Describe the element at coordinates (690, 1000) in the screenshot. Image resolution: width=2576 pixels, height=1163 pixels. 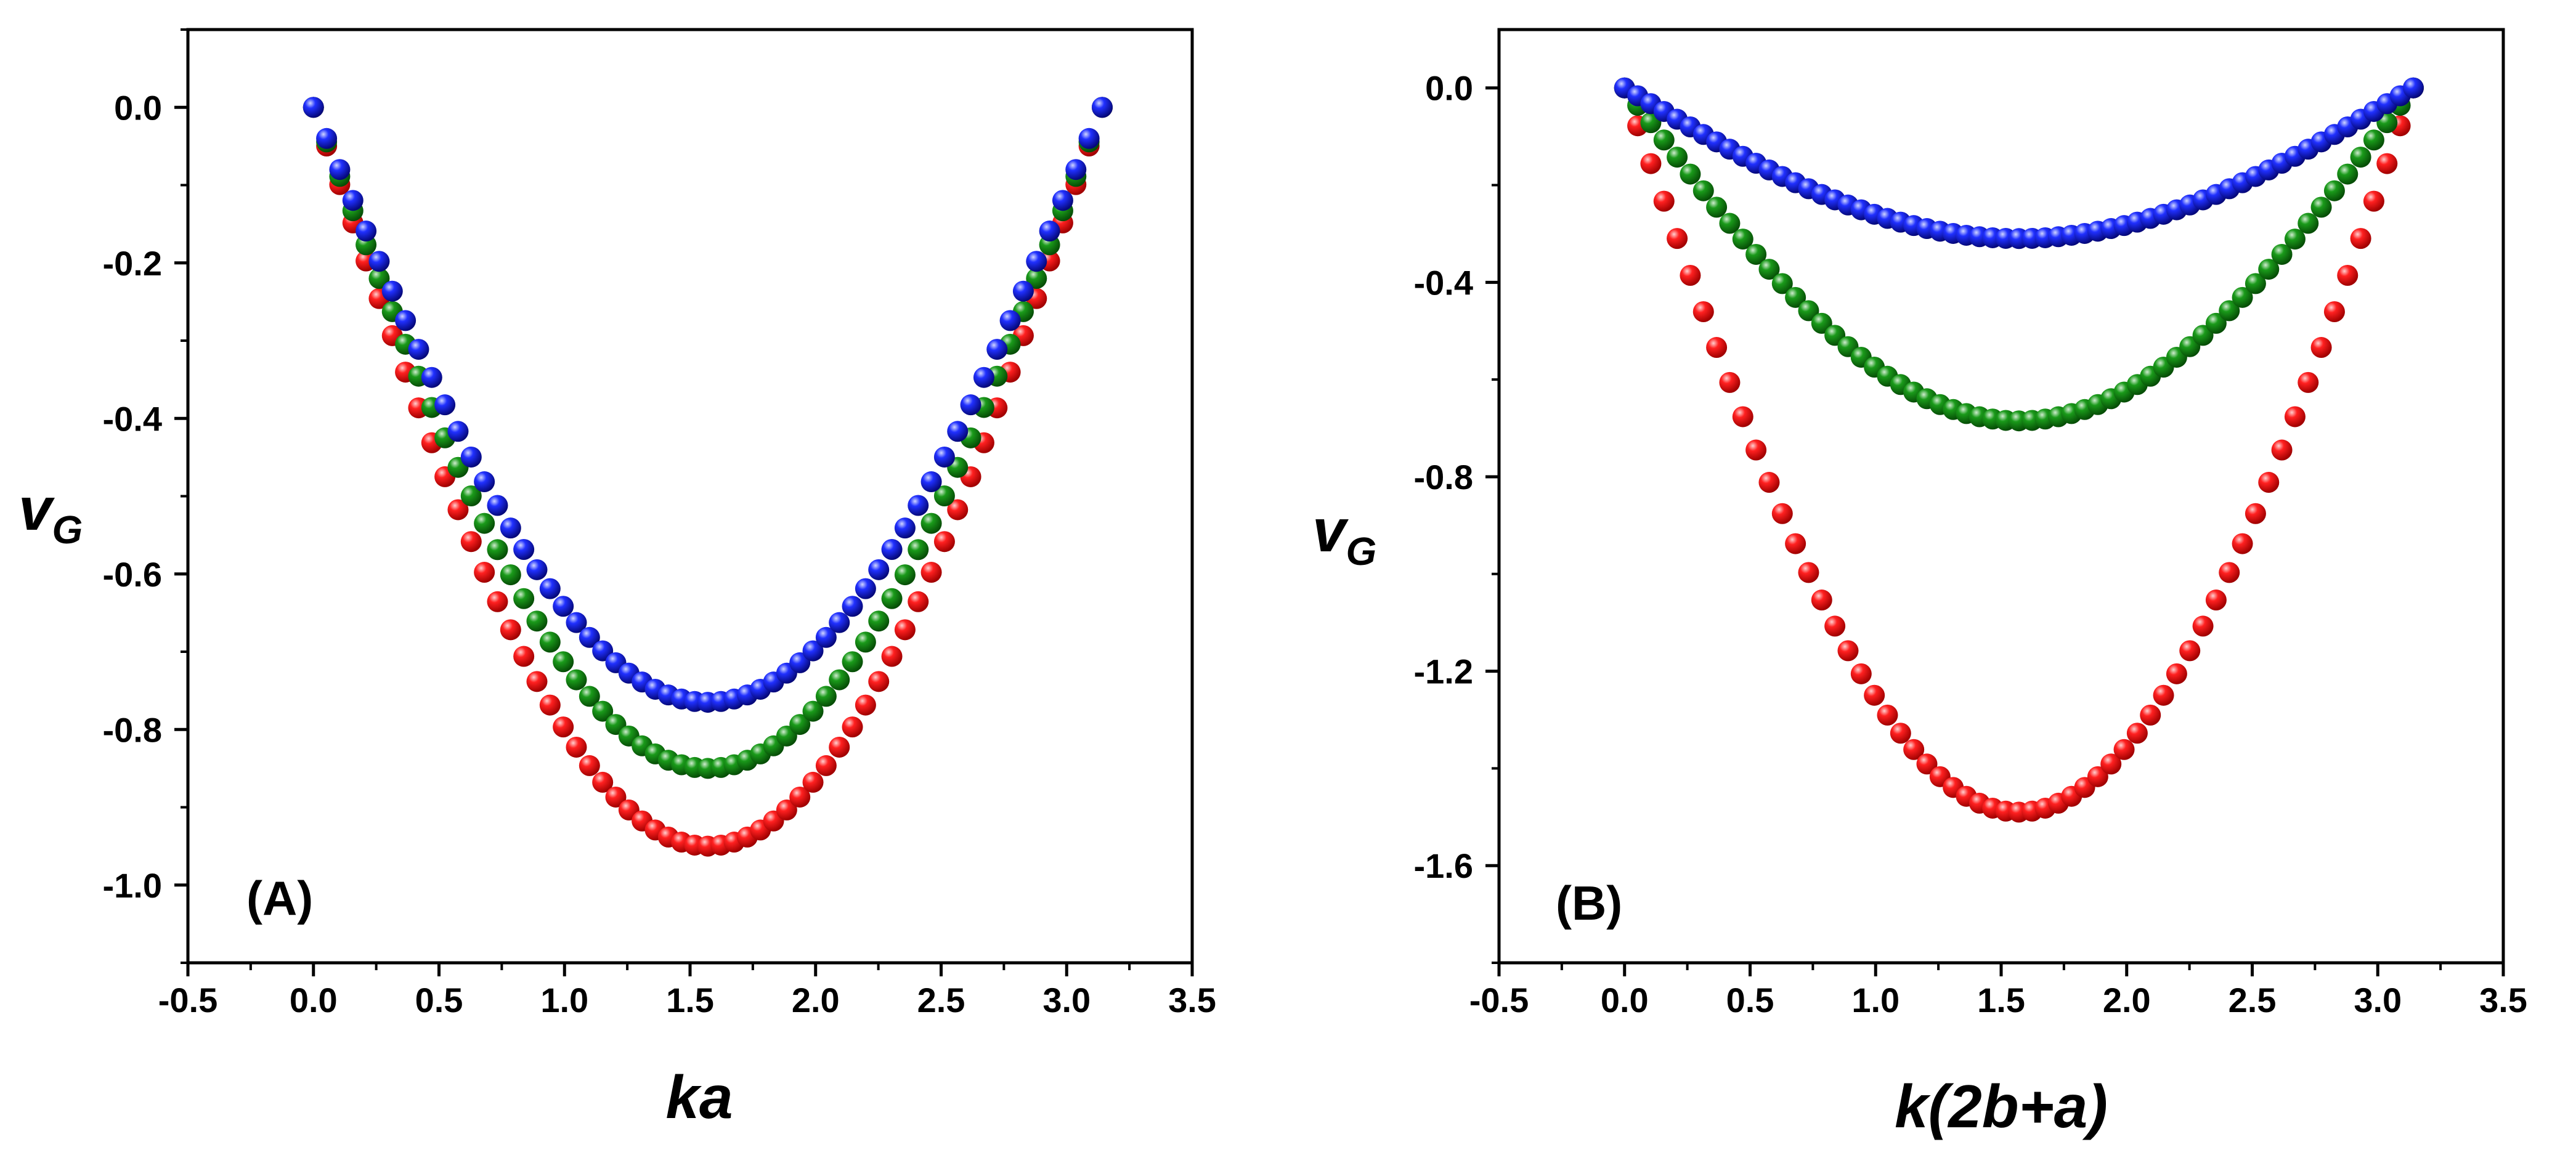
I see `x-tick-label: 1.5` at that location.